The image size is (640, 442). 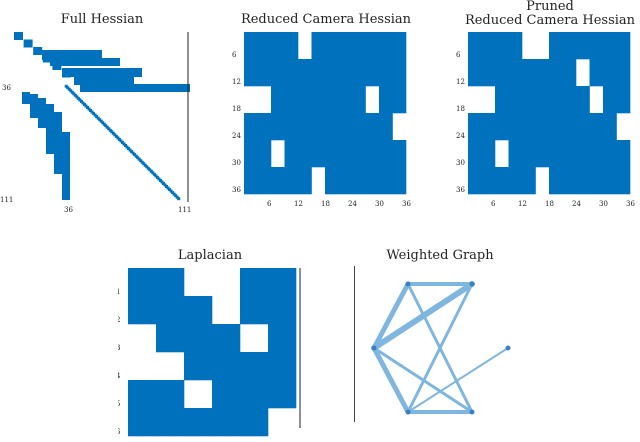 I want to click on reduced-tick-x: 24, so click(x=352, y=204).